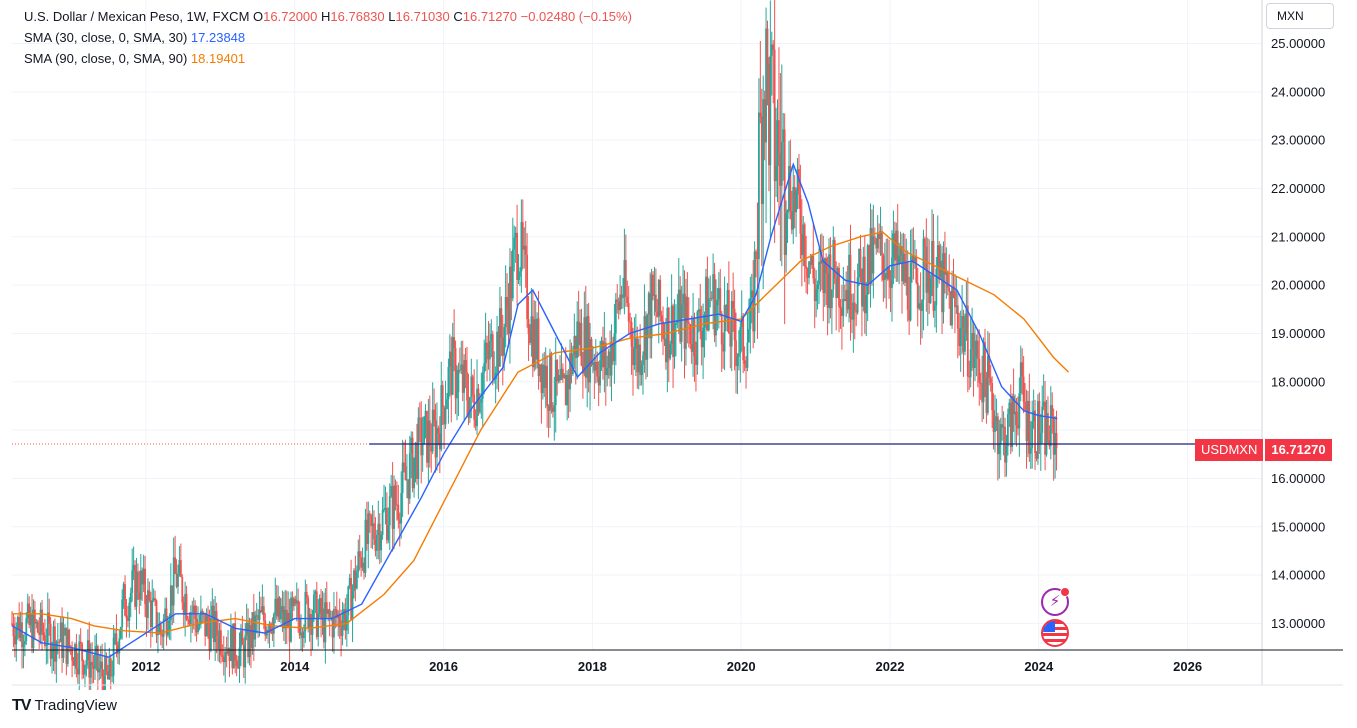  Describe the element at coordinates (64, 706) in the screenshot. I see `tradingview-logo: TV TradingView` at that location.